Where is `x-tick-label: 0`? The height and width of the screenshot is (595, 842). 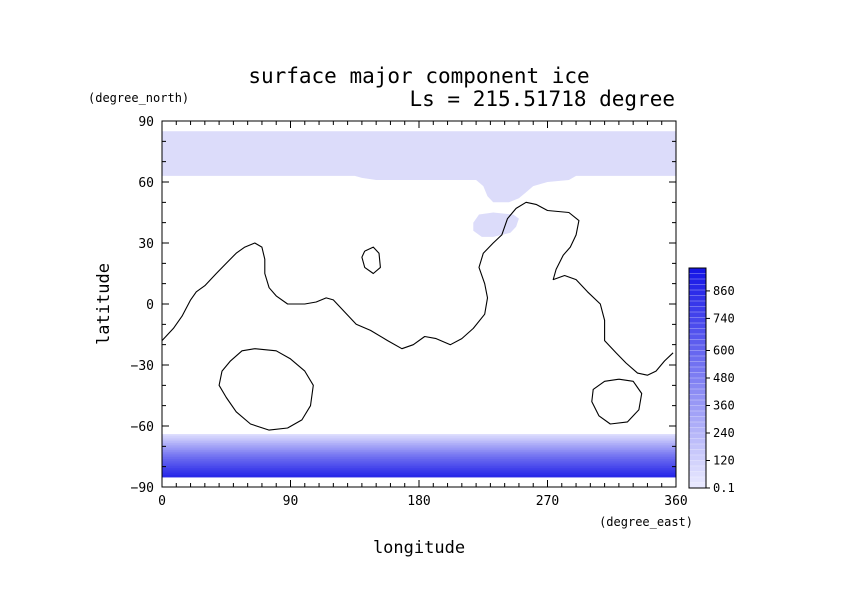 x-tick-label: 0 is located at coordinates (162, 501).